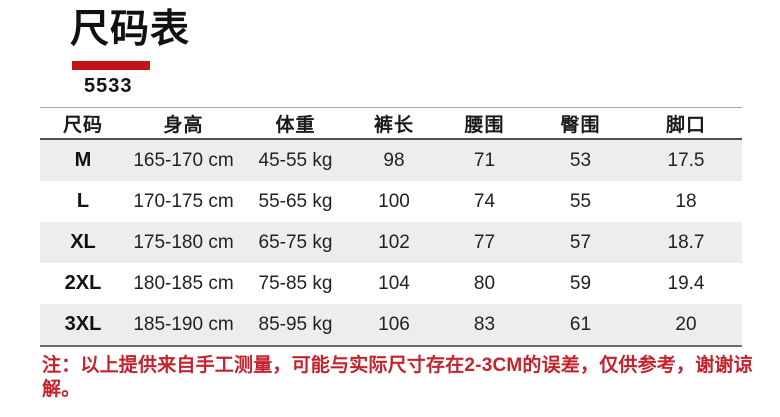 Image resolution: width=780 pixels, height=417 pixels. Describe the element at coordinates (484, 160) in the screenshot. I see `cell-waist: 71` at that location.